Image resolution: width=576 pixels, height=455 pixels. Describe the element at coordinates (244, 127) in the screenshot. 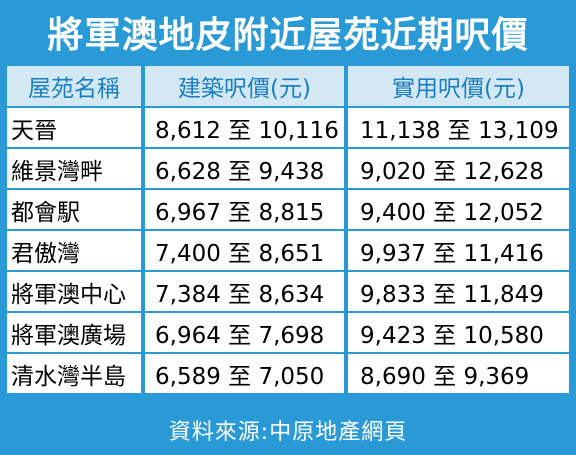

I see `gross-price-range: 8,612 至 10,116` at that location.